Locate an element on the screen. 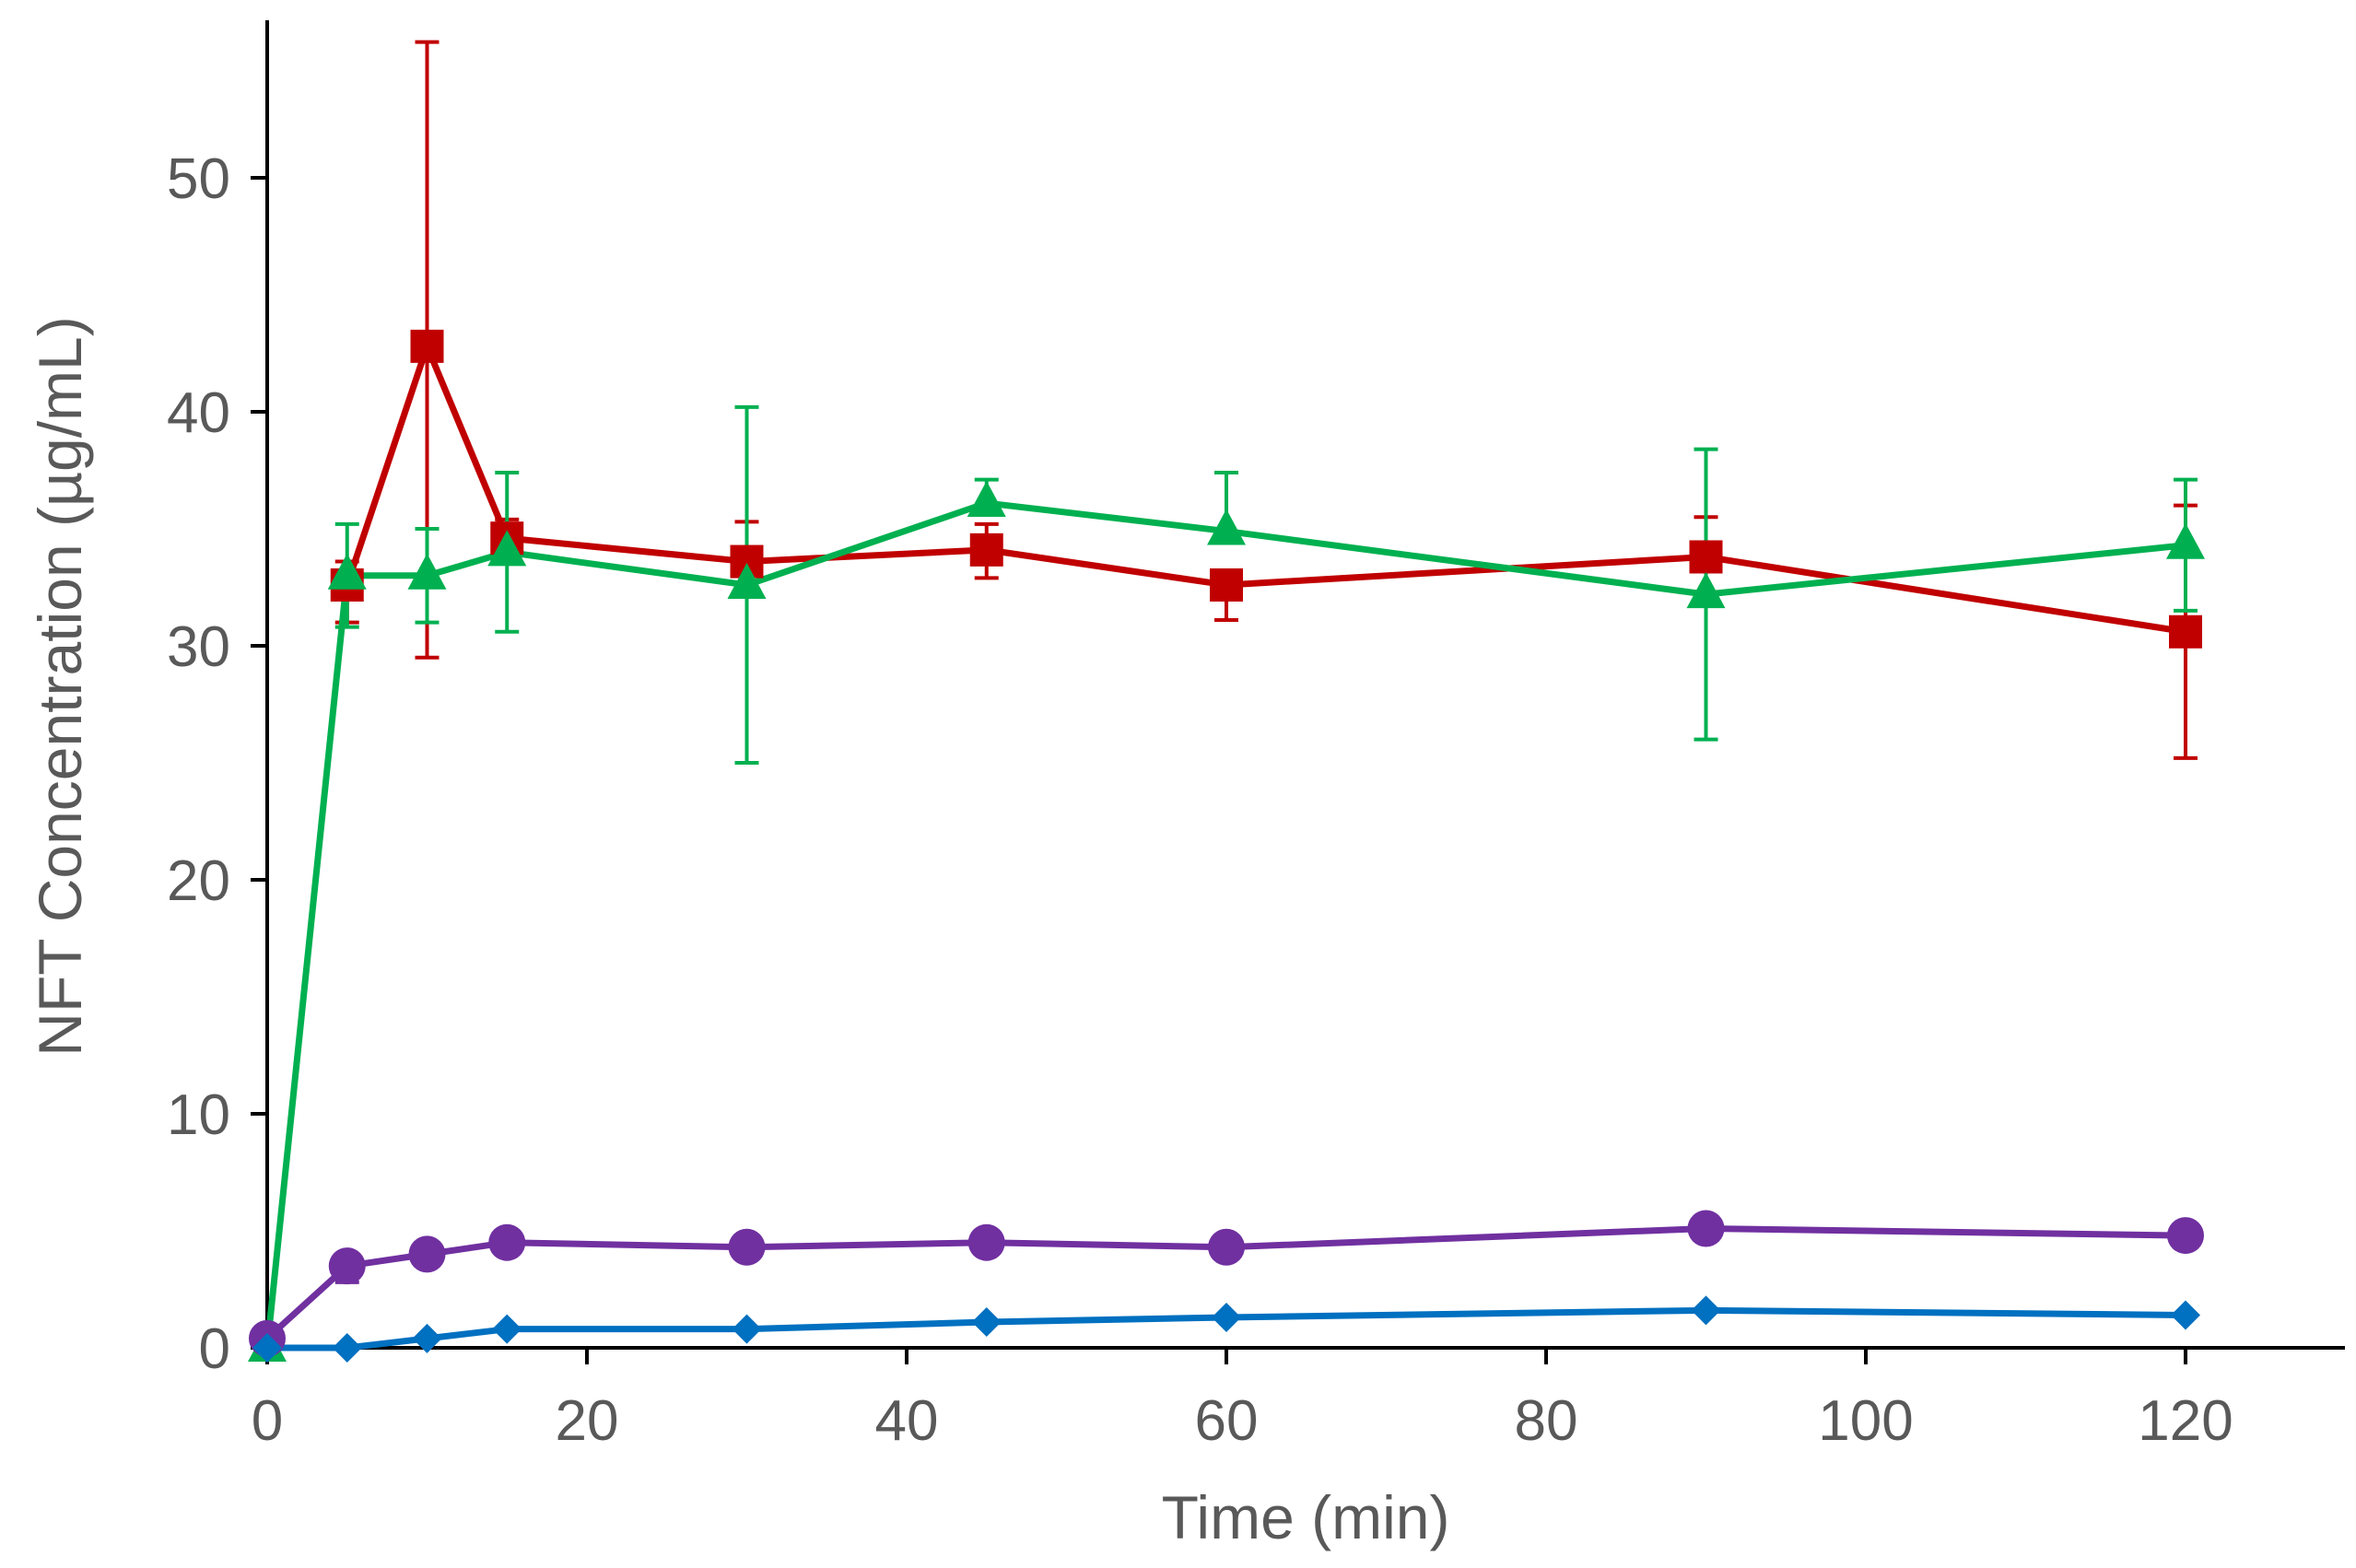 Image resolution: width=2356 pixels, height=1568 pixels. x-tick-label: 40 is located at coordinates (907, 1421).